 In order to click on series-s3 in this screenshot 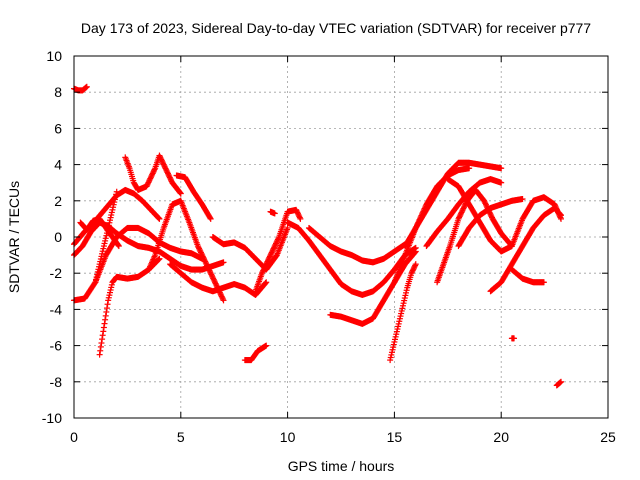, I will do `click(149, 246)`.